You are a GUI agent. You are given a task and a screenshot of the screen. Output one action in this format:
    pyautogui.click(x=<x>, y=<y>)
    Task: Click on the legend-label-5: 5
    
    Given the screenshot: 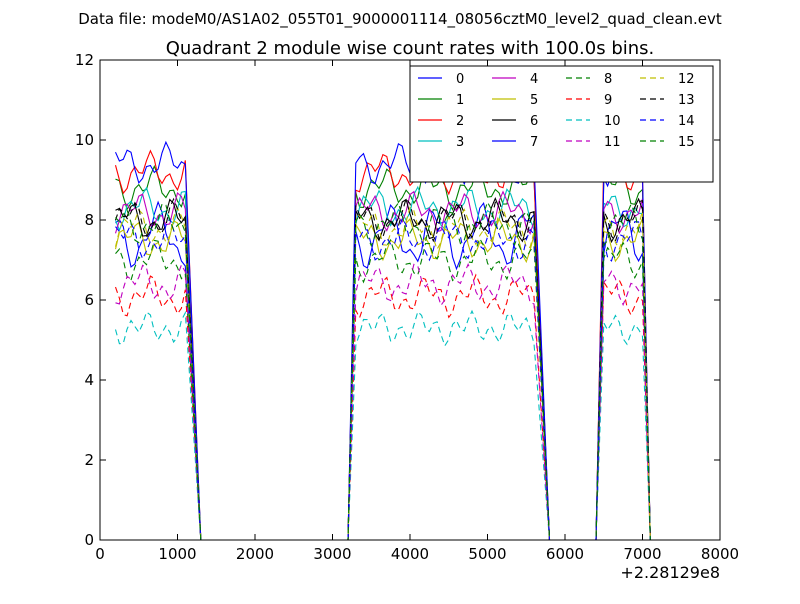 What is the action you would take?
    pyautogui.click(x=534, y=100)
    